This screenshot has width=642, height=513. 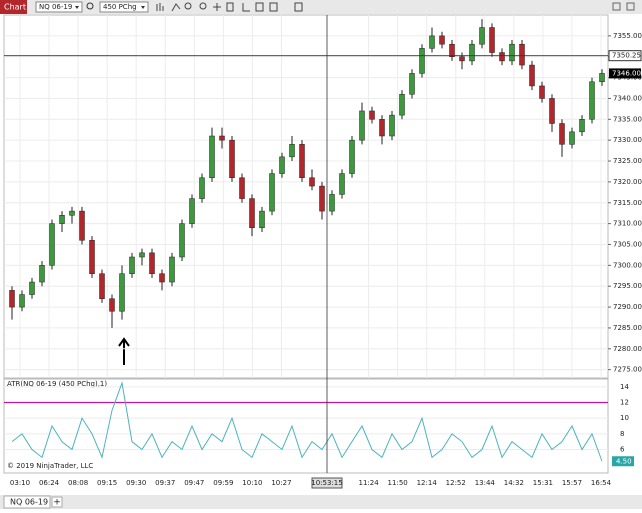 I want to click on last-price: 7346.00, so click(x=626, y=73).